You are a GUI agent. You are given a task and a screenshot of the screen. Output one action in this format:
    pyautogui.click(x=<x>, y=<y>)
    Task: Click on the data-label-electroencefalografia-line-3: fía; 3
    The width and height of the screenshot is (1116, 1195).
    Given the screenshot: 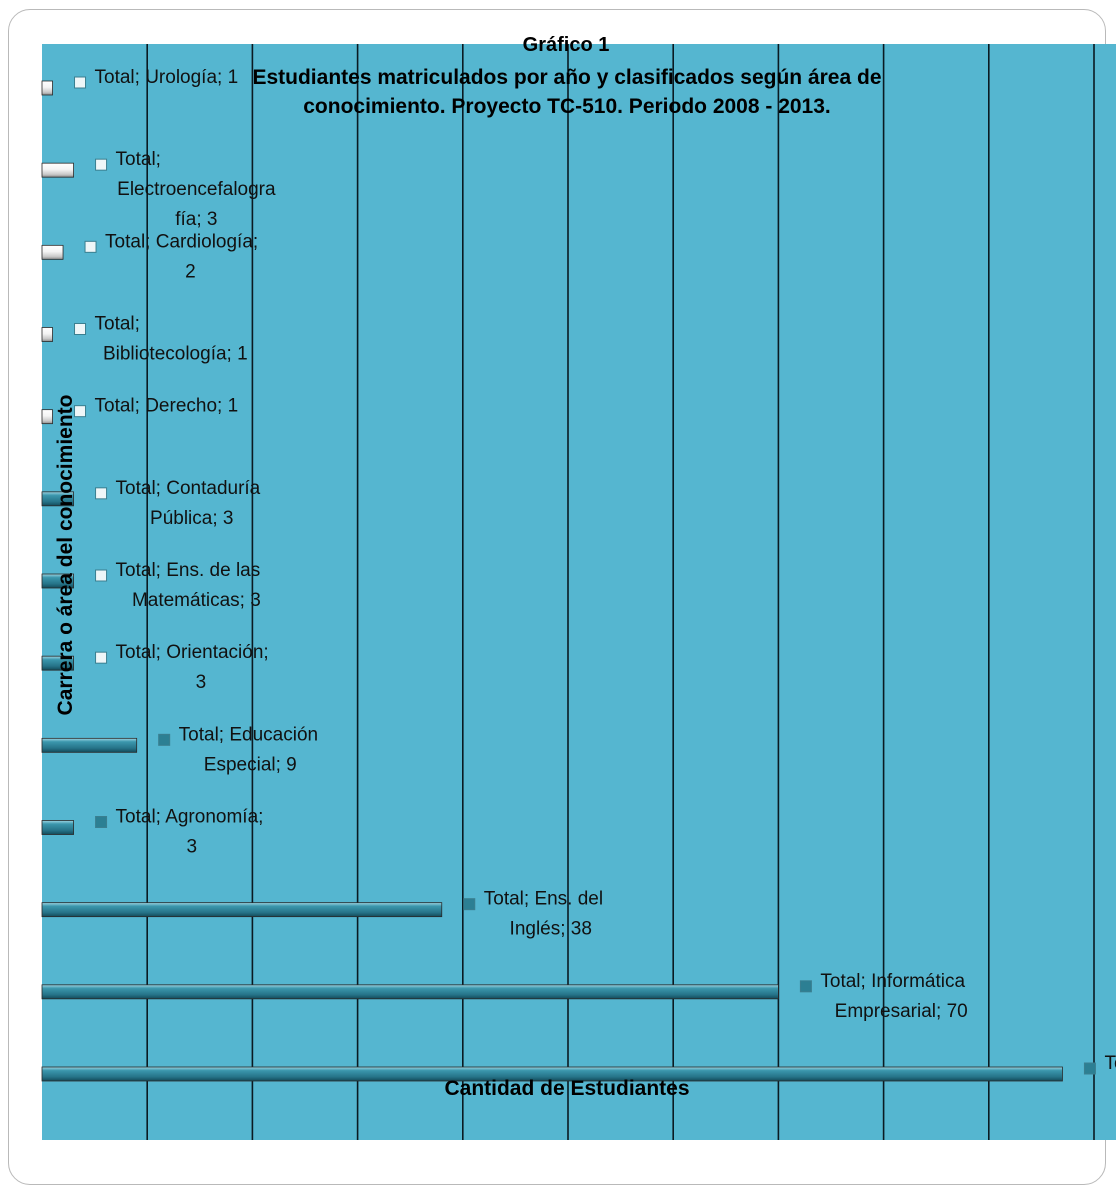 What is the action you would take?
    pyautogui.click(x=196, y=219)
    